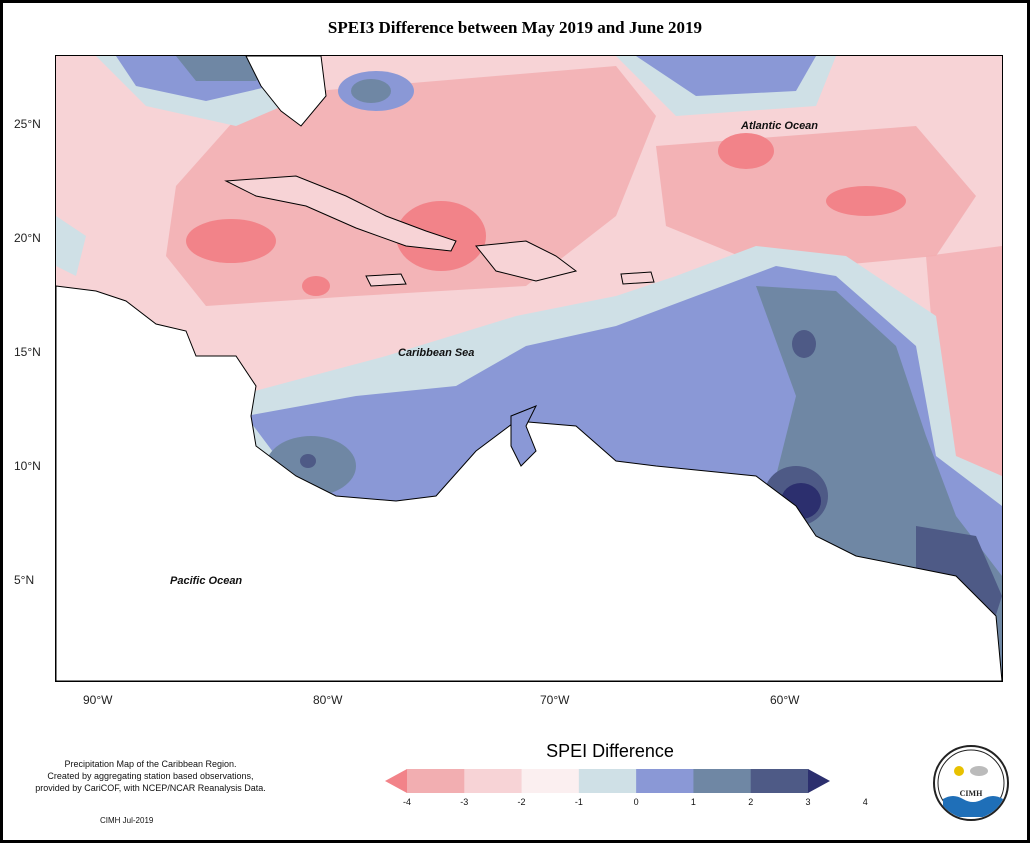  I want to click on legend-tick-label: -3, so click(464, 802).